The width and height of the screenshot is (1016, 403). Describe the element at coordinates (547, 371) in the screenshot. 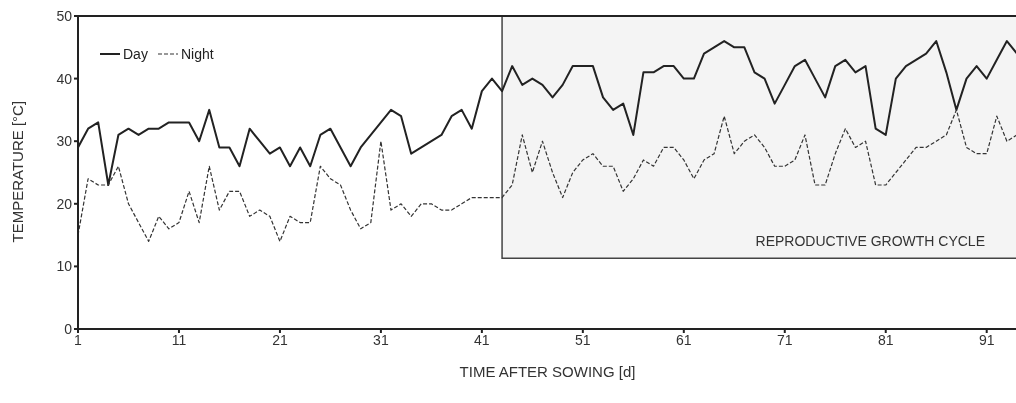

I see `x-axis-title: TIME AFTER SOWING [d]` at that location.